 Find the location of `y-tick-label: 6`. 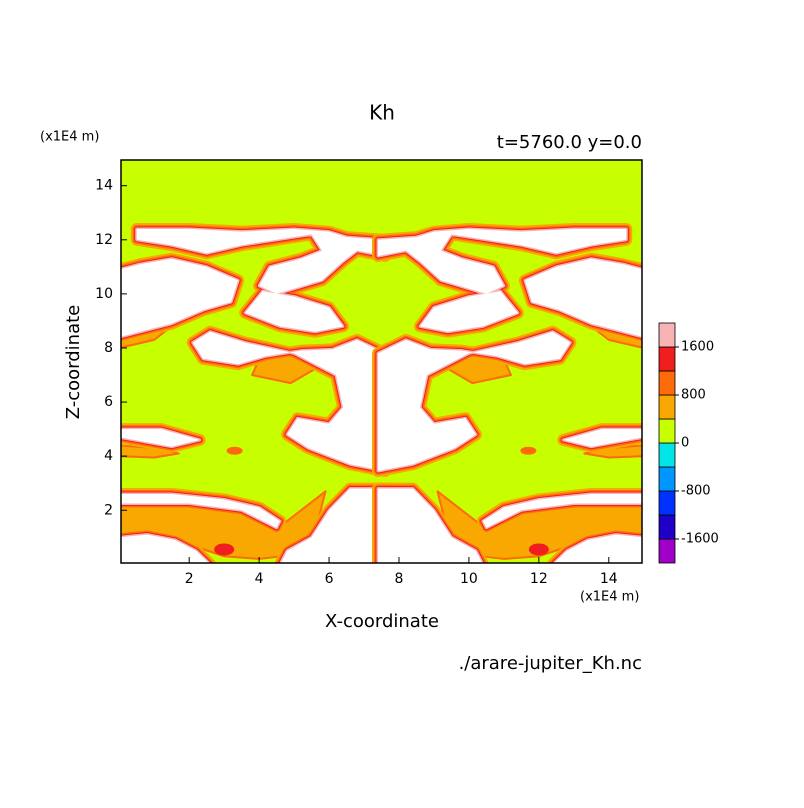

y-tick-label: 6 is located at coordinates (108, 402).